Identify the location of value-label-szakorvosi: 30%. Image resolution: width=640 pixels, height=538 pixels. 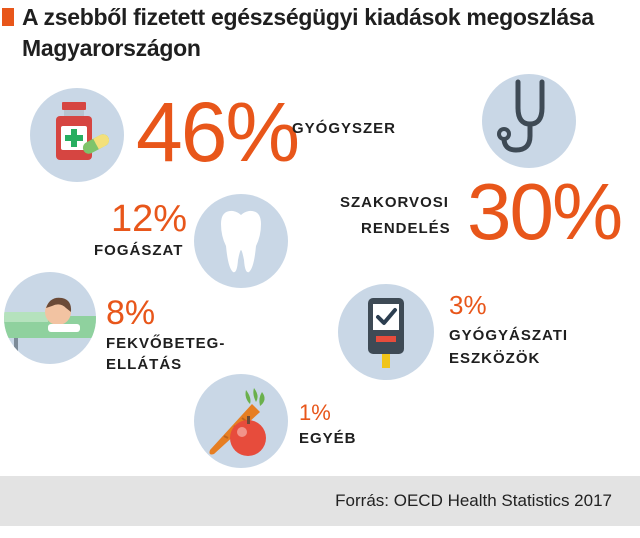
(545, 211).